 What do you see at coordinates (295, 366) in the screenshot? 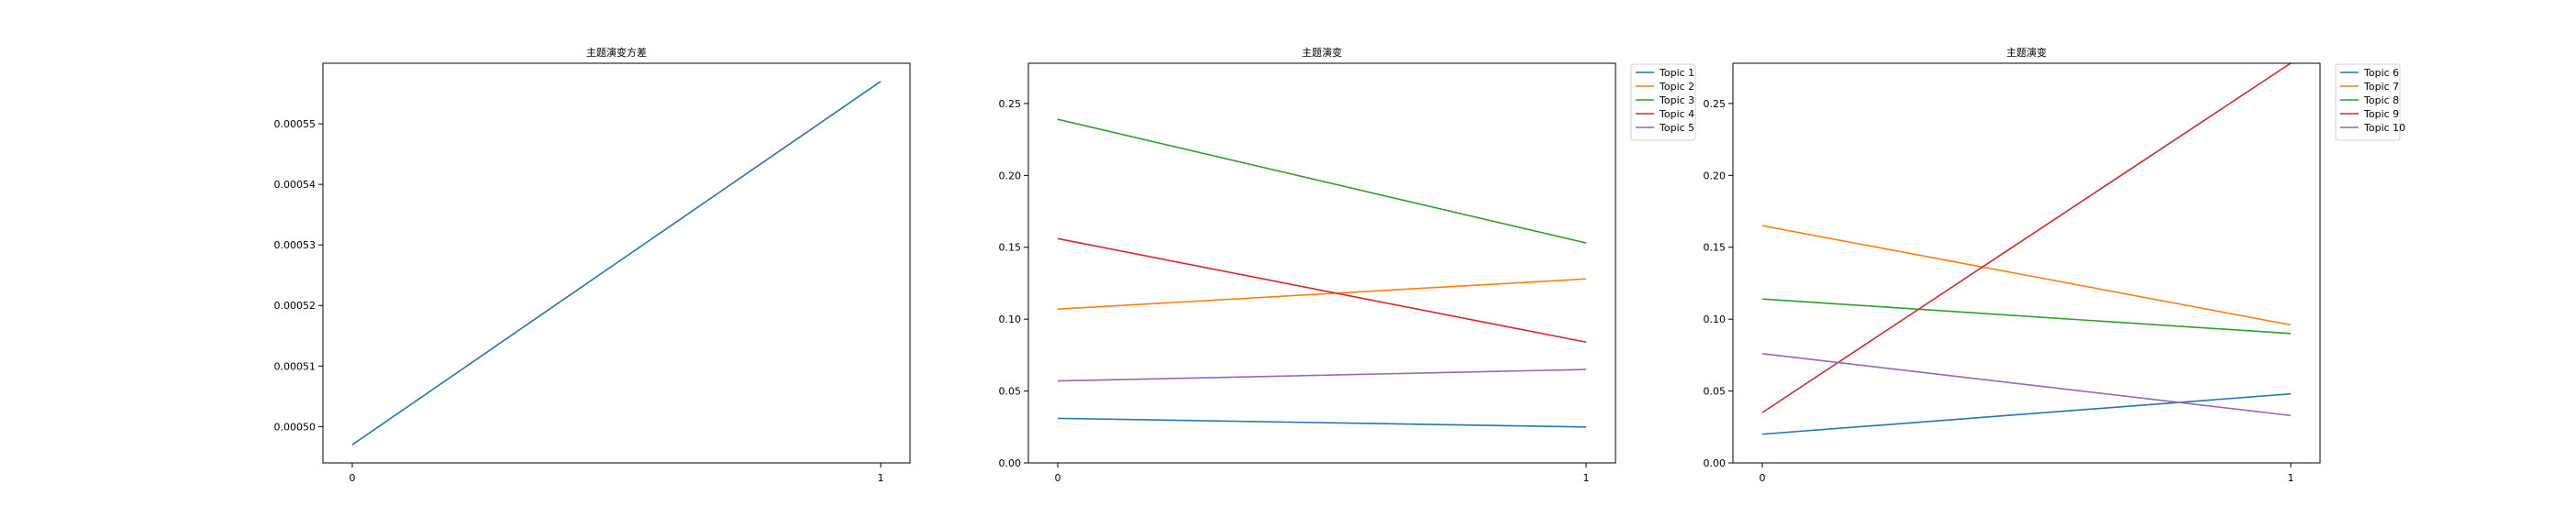
I see `y-tick-label: 0.00051` at bounding box center [295, 366].